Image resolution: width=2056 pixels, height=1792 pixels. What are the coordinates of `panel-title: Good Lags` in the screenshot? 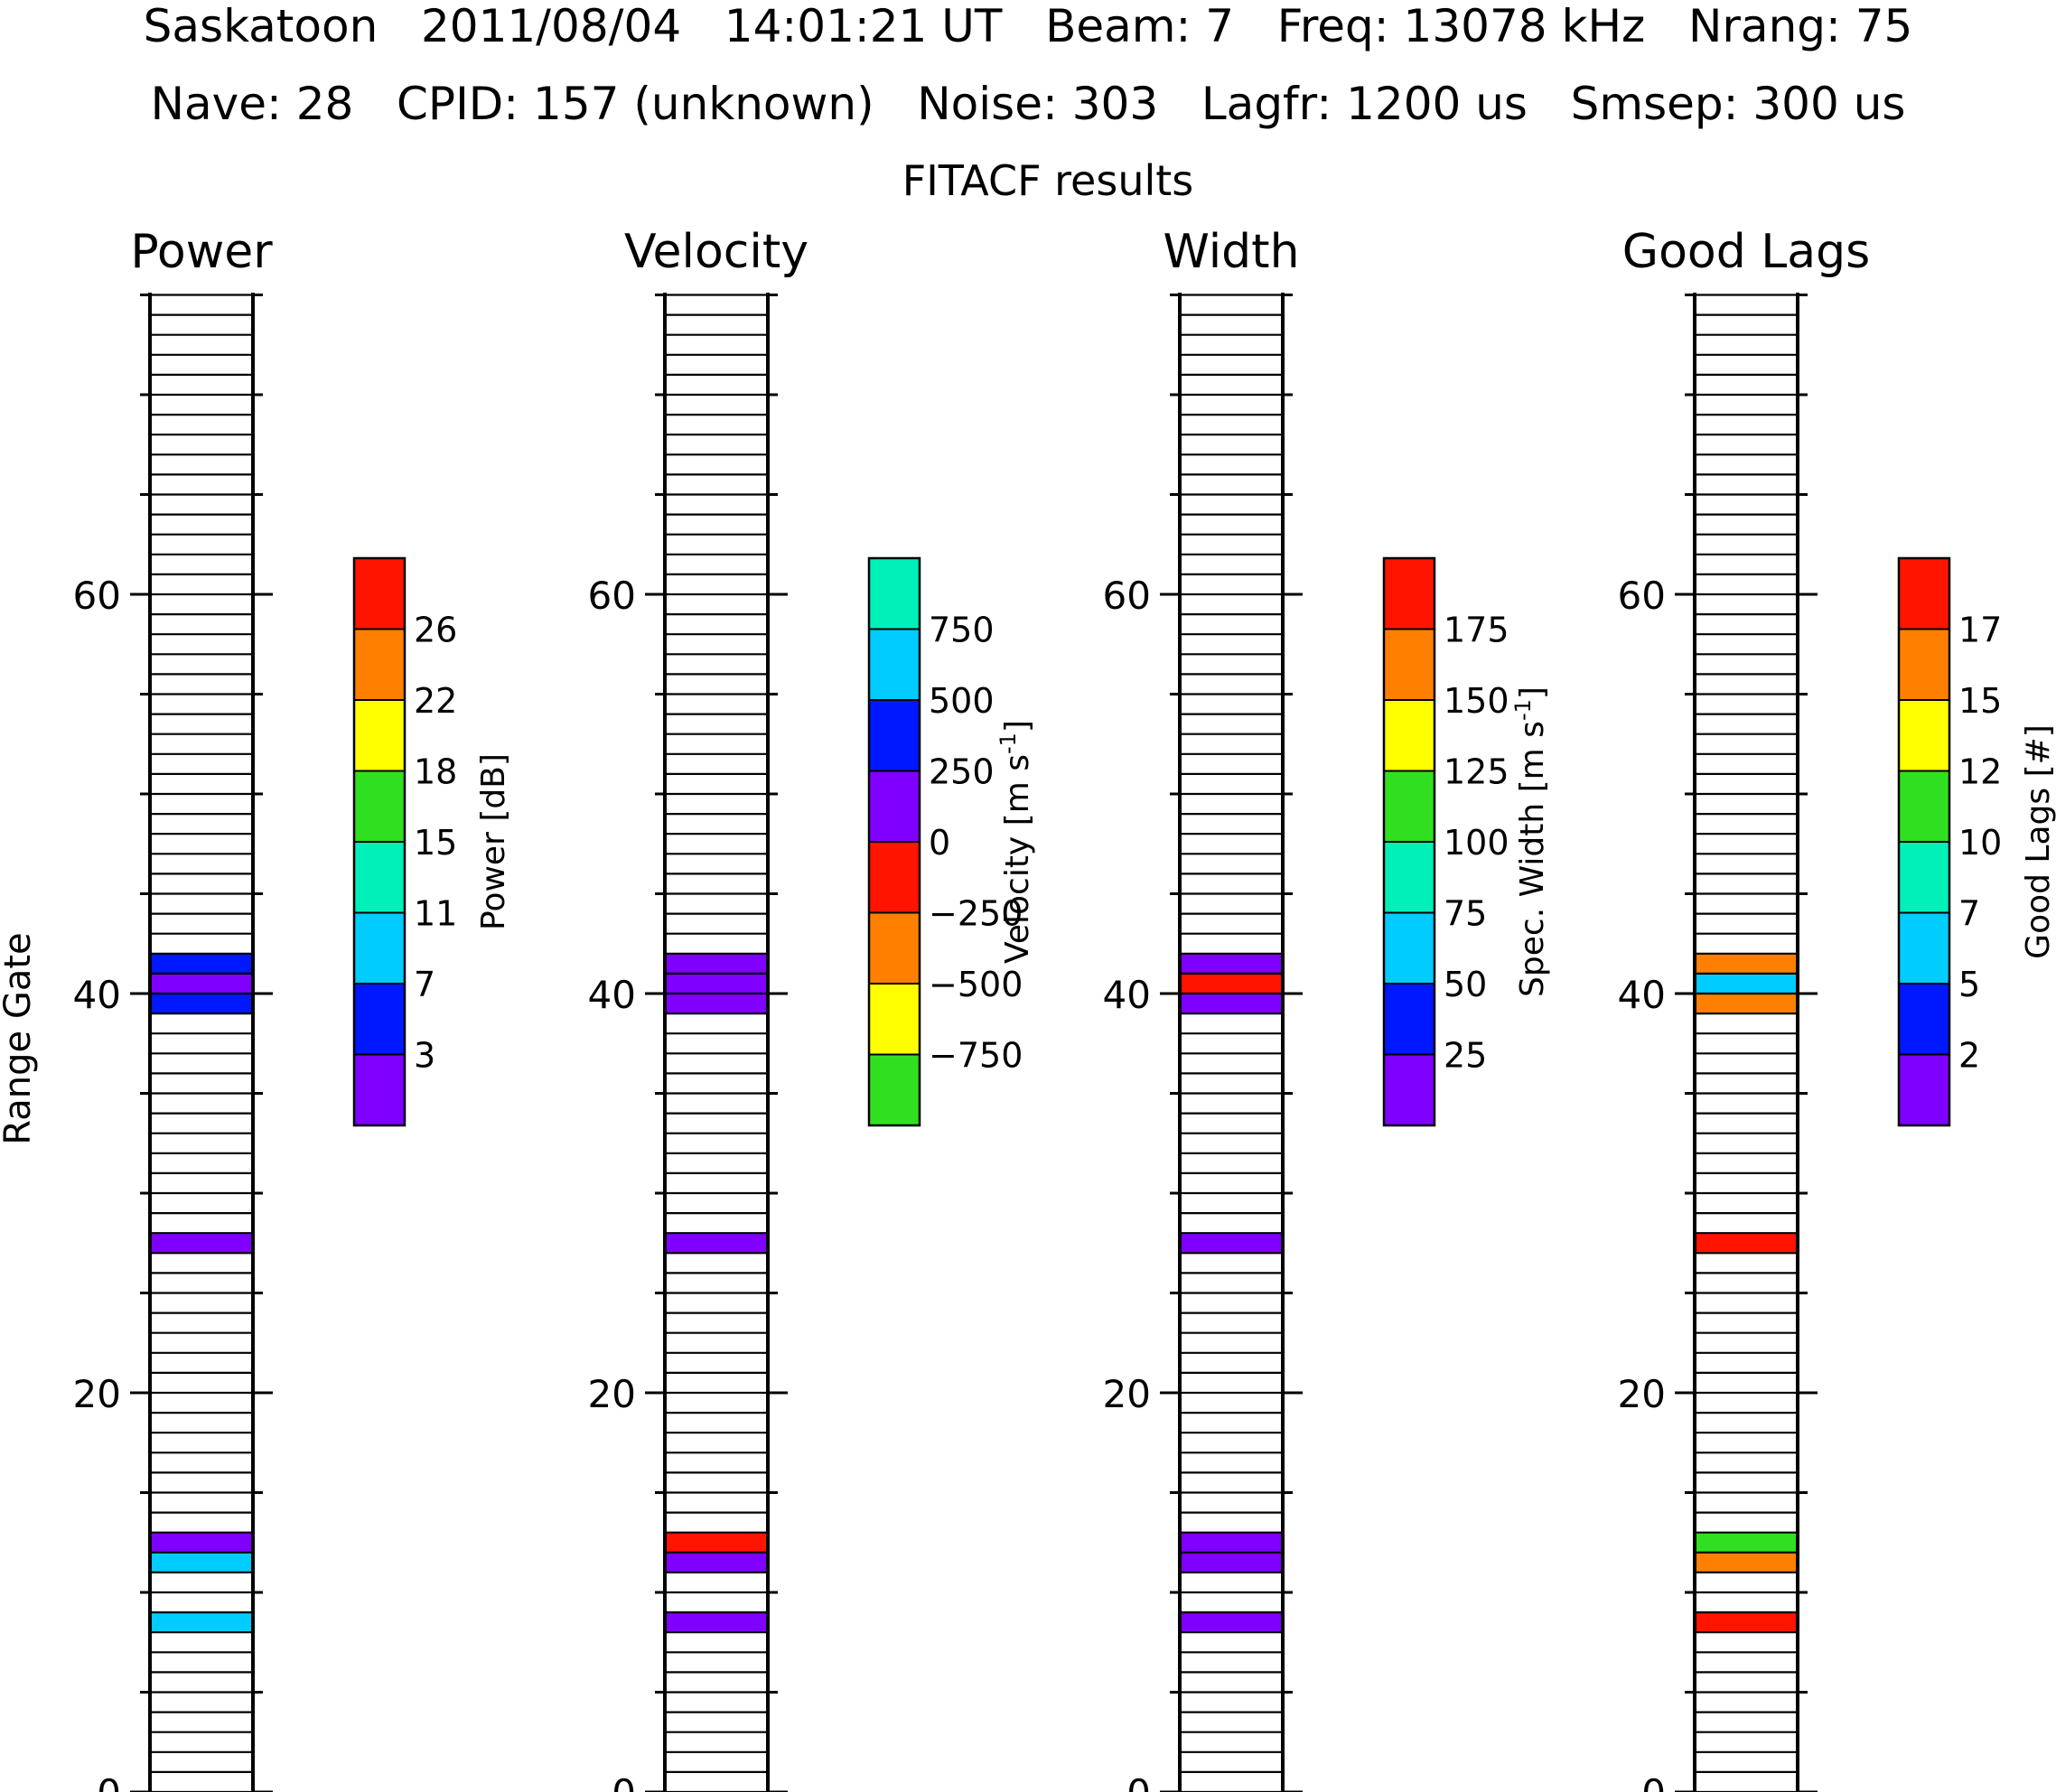 It's located at (1746, 252).